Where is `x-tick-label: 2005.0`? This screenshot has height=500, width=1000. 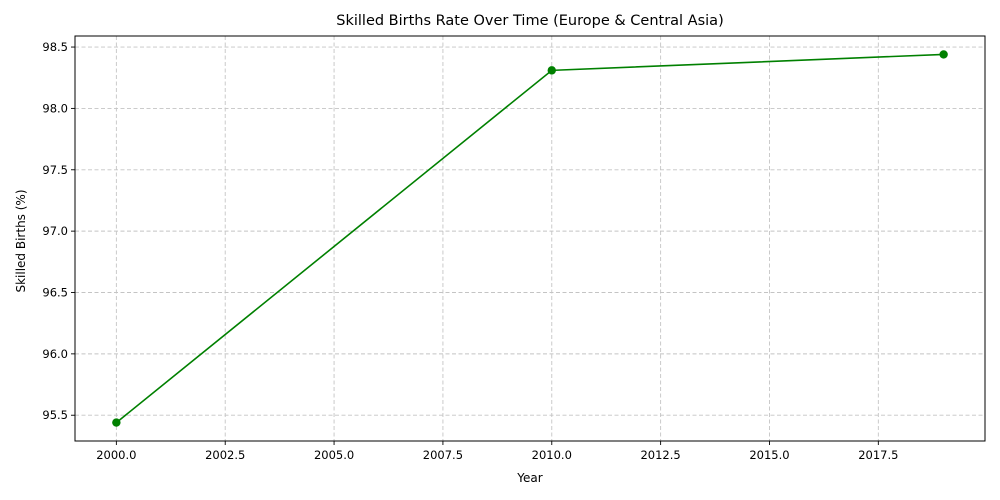
x-tick-label: 2005.0 is located at coordinates (334, 455).